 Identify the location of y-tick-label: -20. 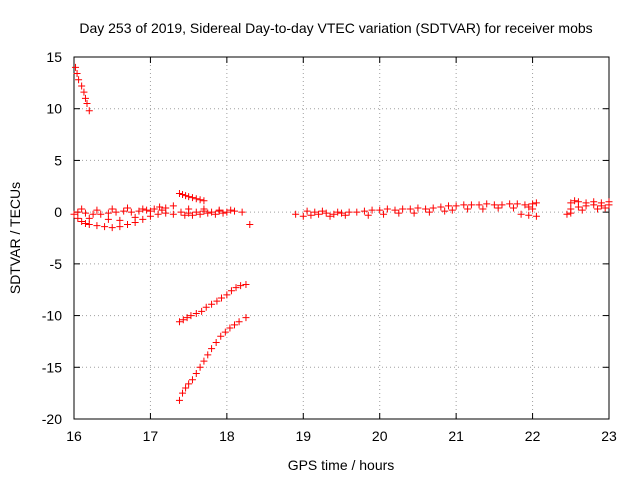
(52, 419).